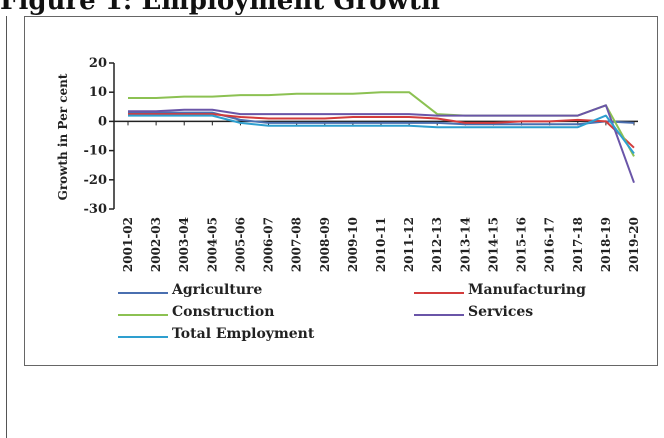 Image resolution: width=664 pixels, height=438 pixels. Describe the element at coordinates (98, 92) in the screenshot. I see `y-tick-label: 10` at that location.